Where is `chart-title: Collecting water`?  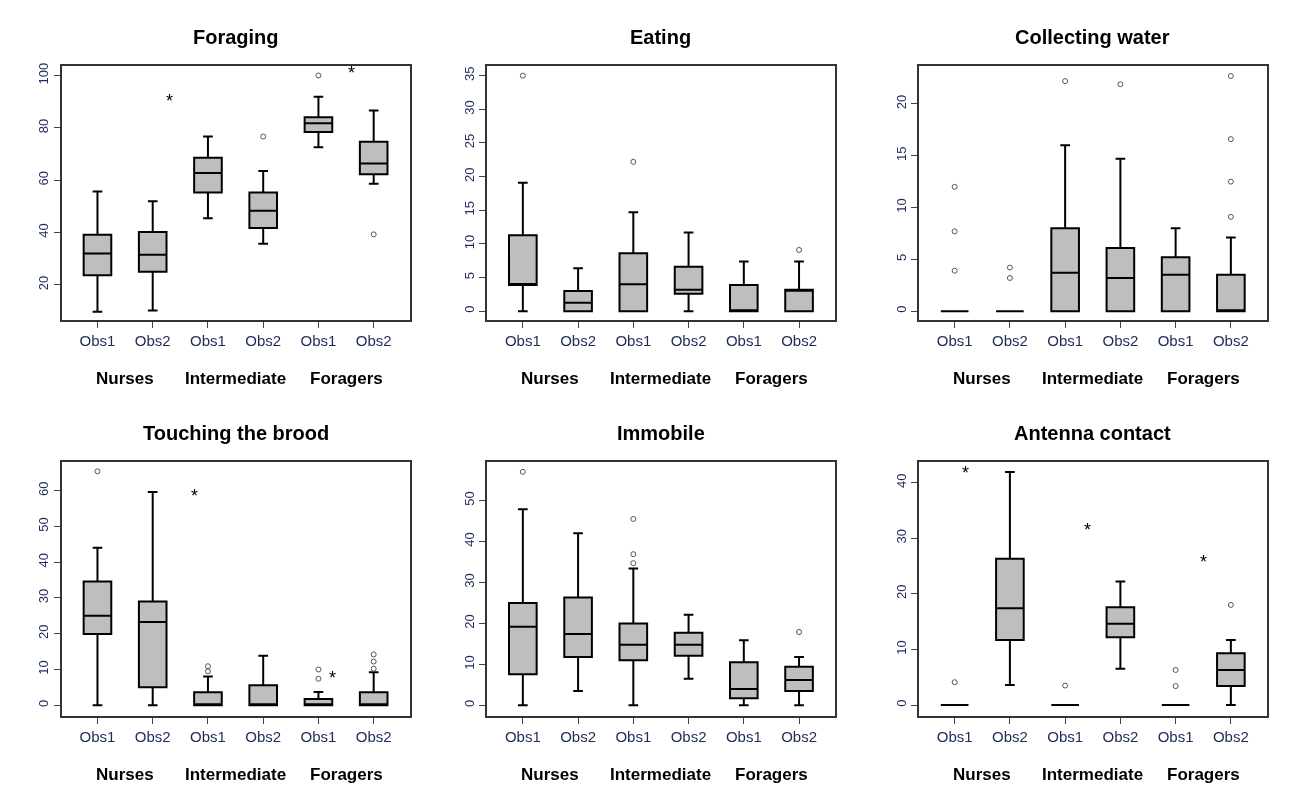 chart-title: Collecting water is located at coordinates (1092, 37).